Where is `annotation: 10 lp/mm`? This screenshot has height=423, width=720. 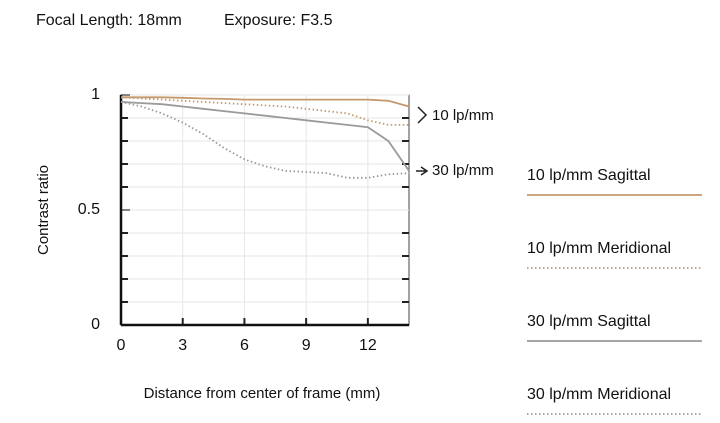
annotation: 10 lp/mm is located at coordinates (463, 115).